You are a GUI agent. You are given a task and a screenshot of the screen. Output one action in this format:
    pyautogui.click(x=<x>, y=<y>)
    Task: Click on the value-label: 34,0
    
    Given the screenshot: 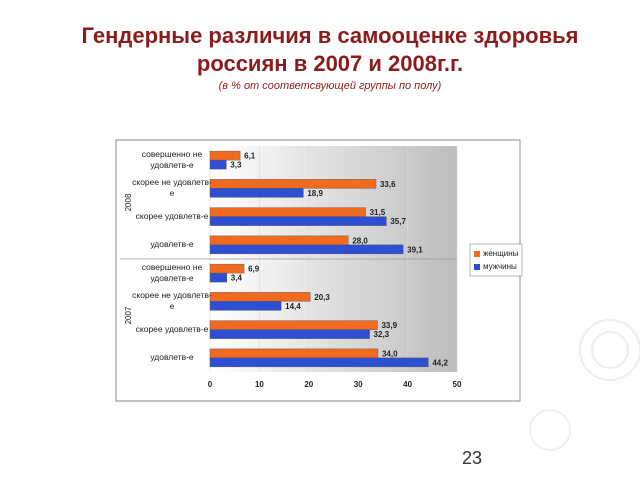 What is the action you would take?
    pyautogui.click(x=390, y=353)
    